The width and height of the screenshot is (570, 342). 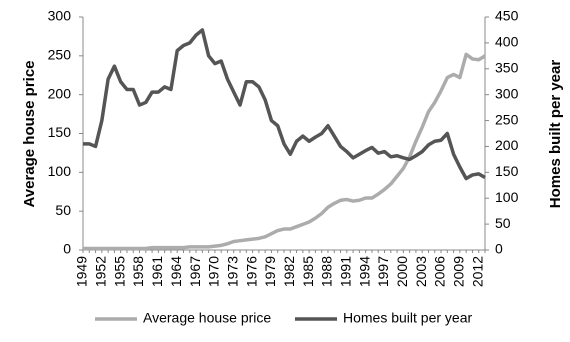 I want to click on x-tick-label: 1967, so click(x=195, y=271).